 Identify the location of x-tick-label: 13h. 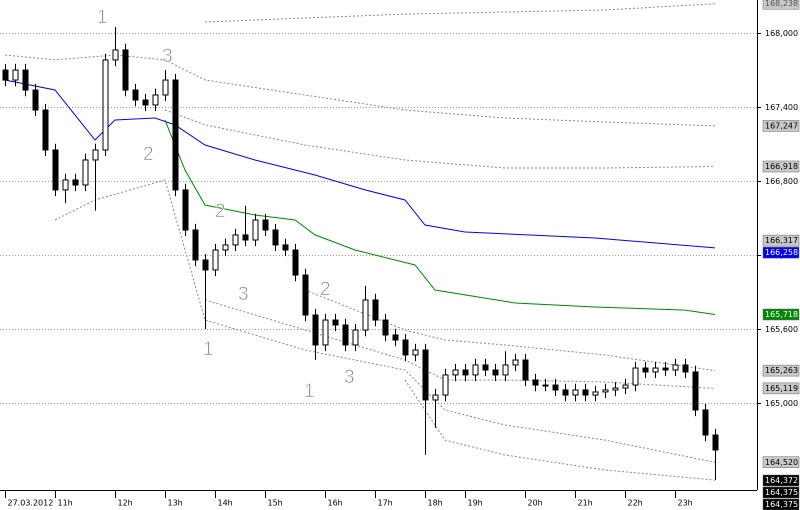
(175, 503).